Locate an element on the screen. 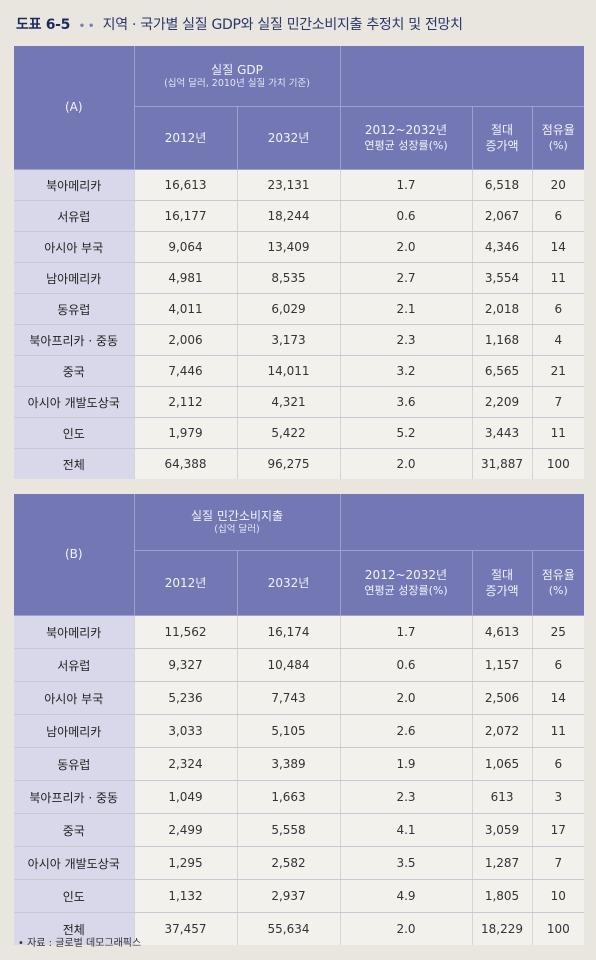 The image size is (596, 960). table-row: 남아메리카 3,033 5,105 2.6 2,072 11 is located at coordinates (299, 731).